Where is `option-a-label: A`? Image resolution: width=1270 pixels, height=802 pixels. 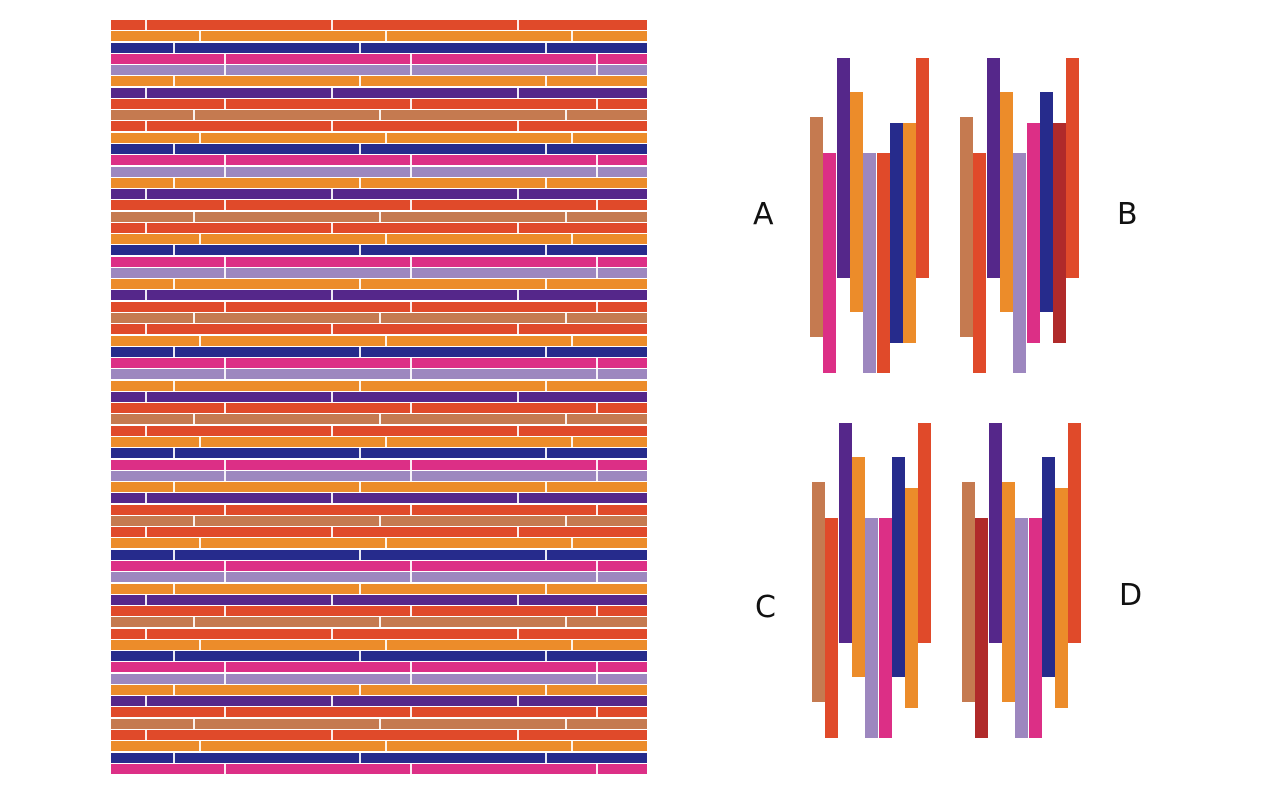
option-a-label: A is located at coordinates (763, 214).